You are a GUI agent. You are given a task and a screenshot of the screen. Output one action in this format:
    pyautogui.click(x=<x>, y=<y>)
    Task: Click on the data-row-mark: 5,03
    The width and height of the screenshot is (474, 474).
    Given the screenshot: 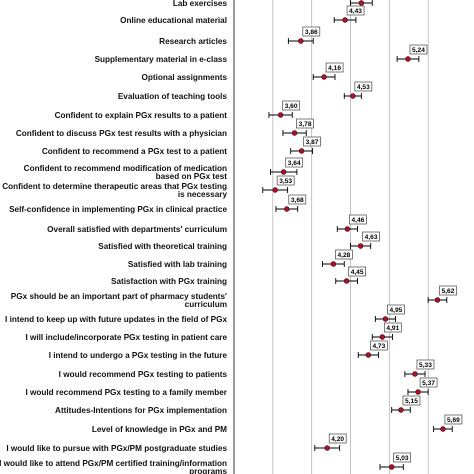 What is the action you would take?
    pyautogui.click(x=395, y=461)
    